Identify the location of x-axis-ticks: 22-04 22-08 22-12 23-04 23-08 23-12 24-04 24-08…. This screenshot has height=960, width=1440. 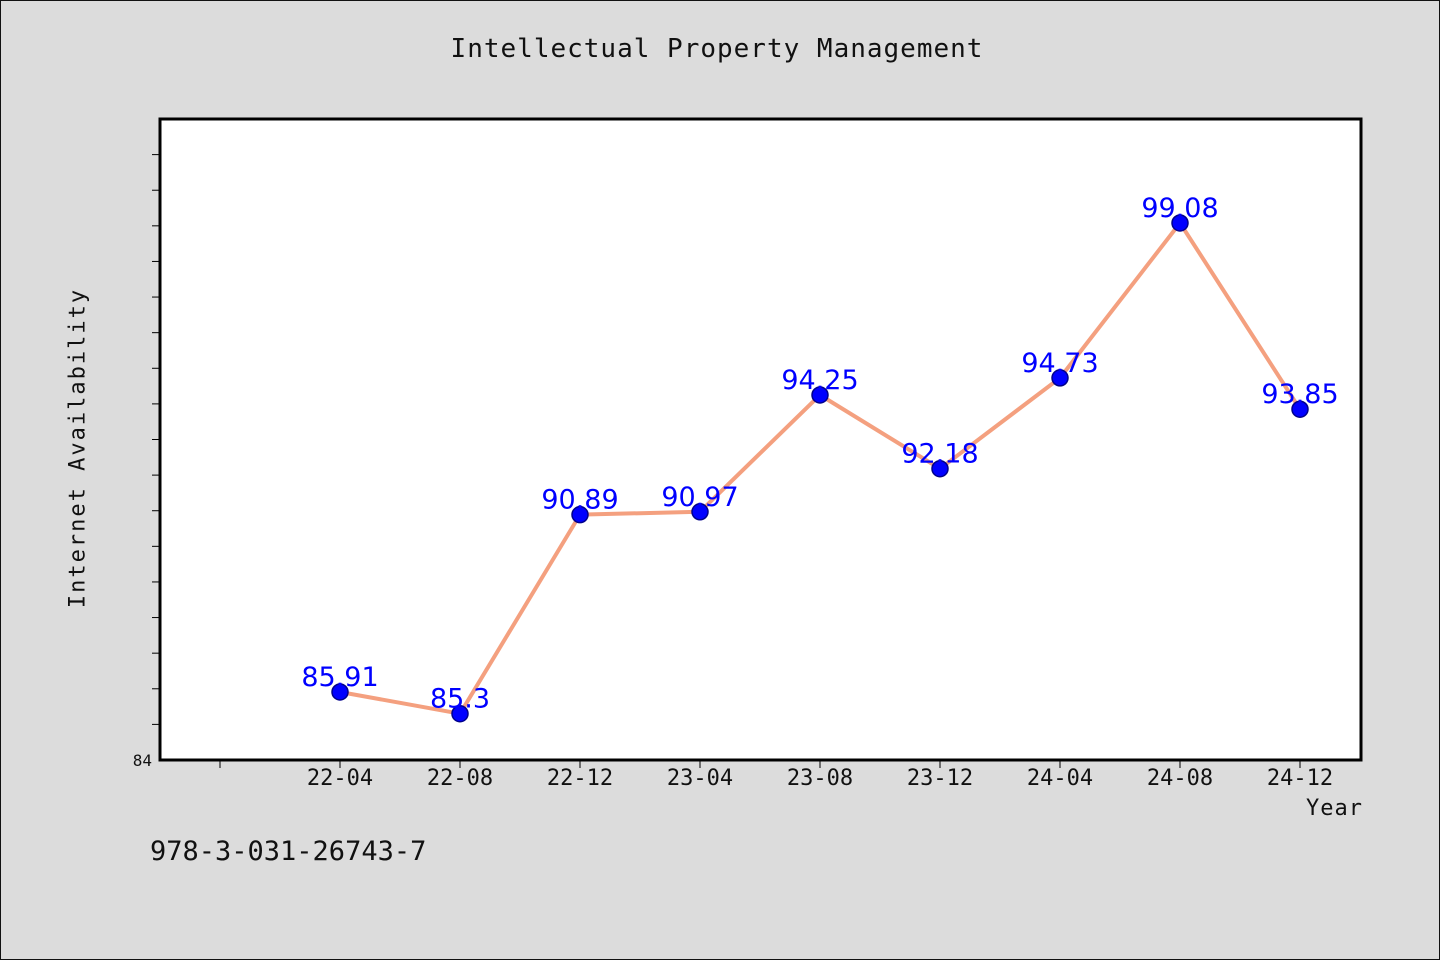
(776, 775).